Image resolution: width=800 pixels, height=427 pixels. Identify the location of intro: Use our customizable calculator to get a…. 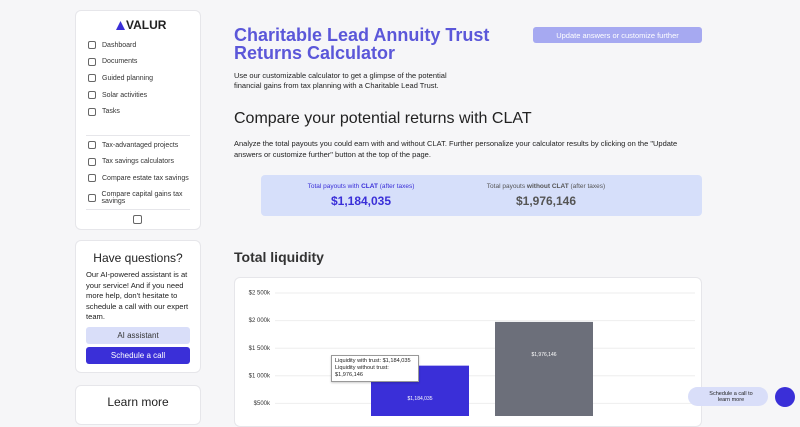
(340, 80).